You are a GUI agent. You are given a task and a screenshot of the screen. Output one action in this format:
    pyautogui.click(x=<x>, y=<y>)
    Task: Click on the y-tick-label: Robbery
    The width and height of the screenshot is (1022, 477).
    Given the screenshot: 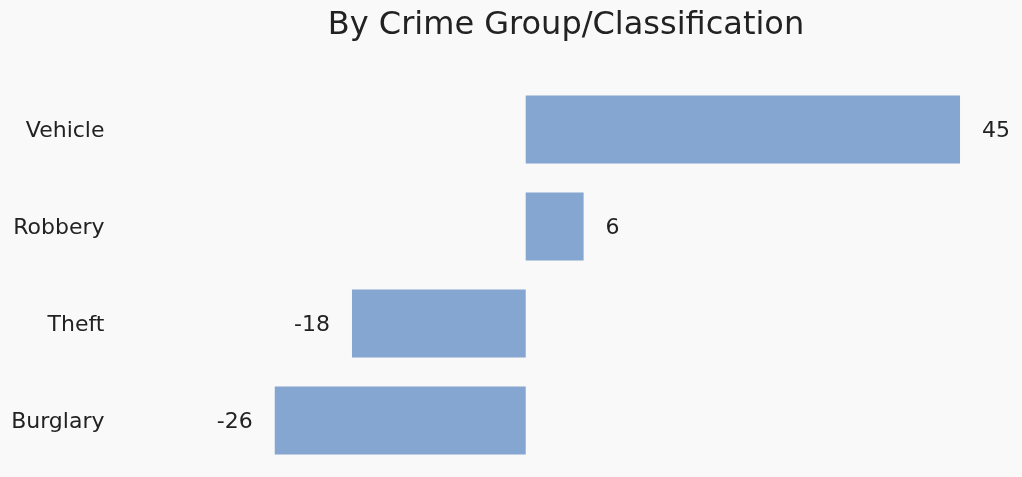 What is the action you would take?
    pyautogui.click(x=59, y=226)
    